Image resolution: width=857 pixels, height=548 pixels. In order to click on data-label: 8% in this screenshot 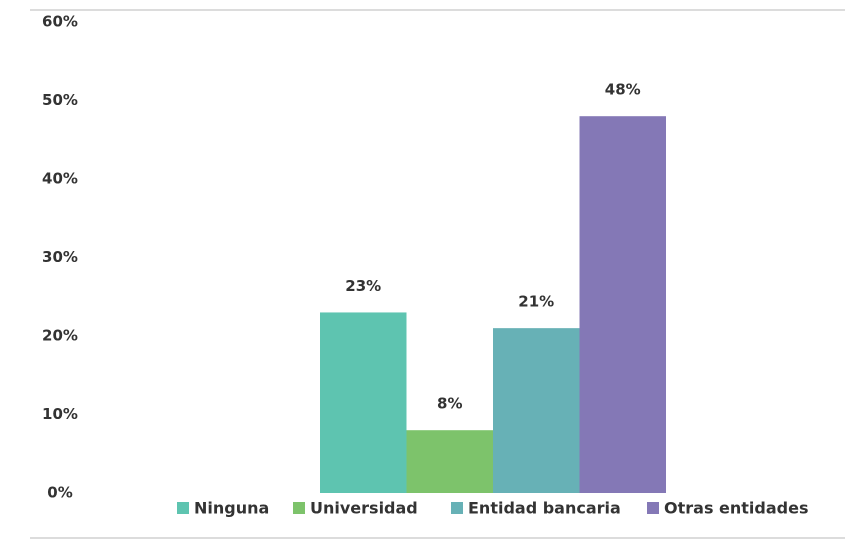, I will do `click(449, 404)`.